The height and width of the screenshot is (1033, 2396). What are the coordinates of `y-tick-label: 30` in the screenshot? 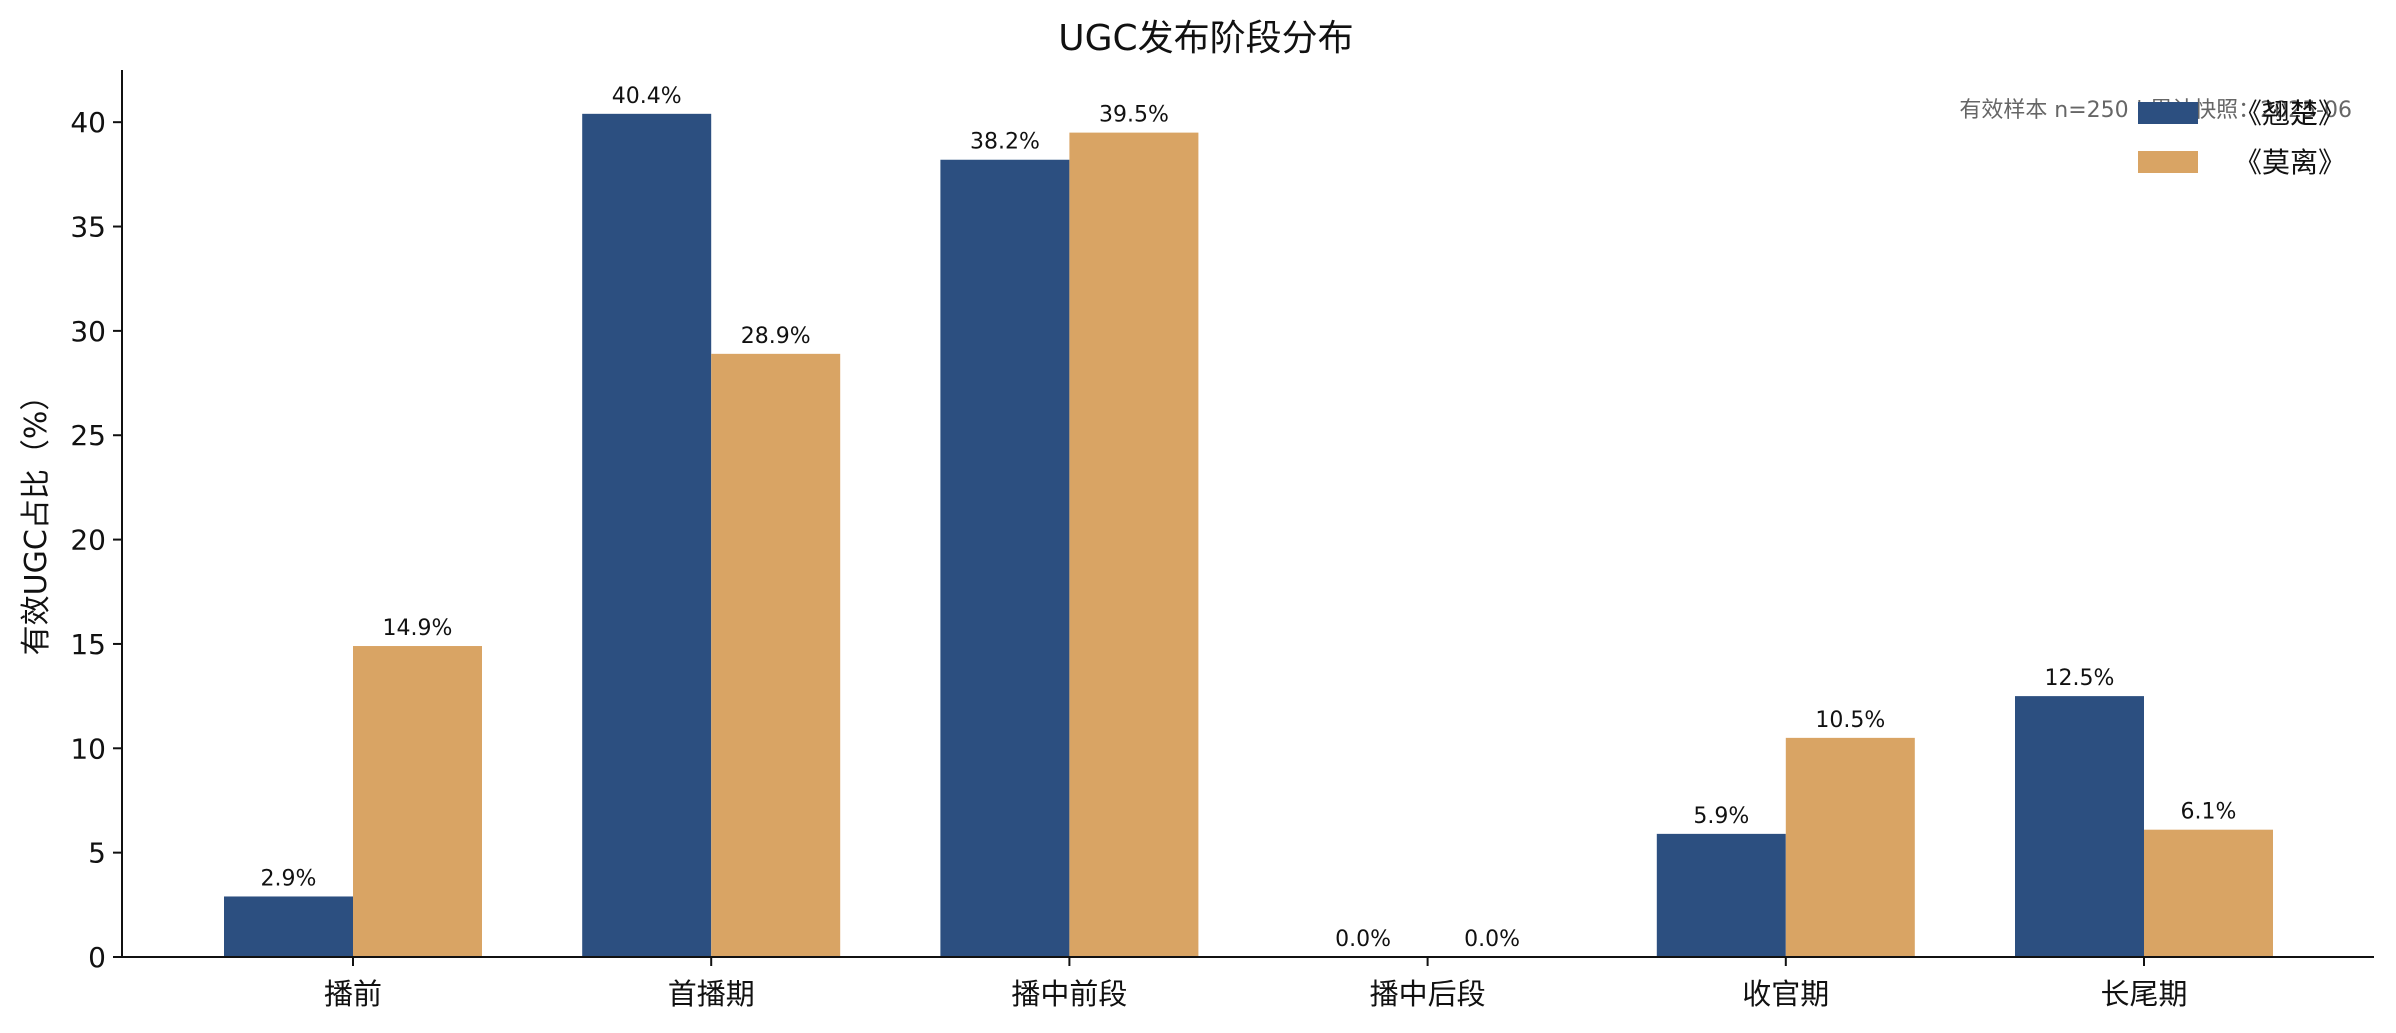 It's located at (88, 331).